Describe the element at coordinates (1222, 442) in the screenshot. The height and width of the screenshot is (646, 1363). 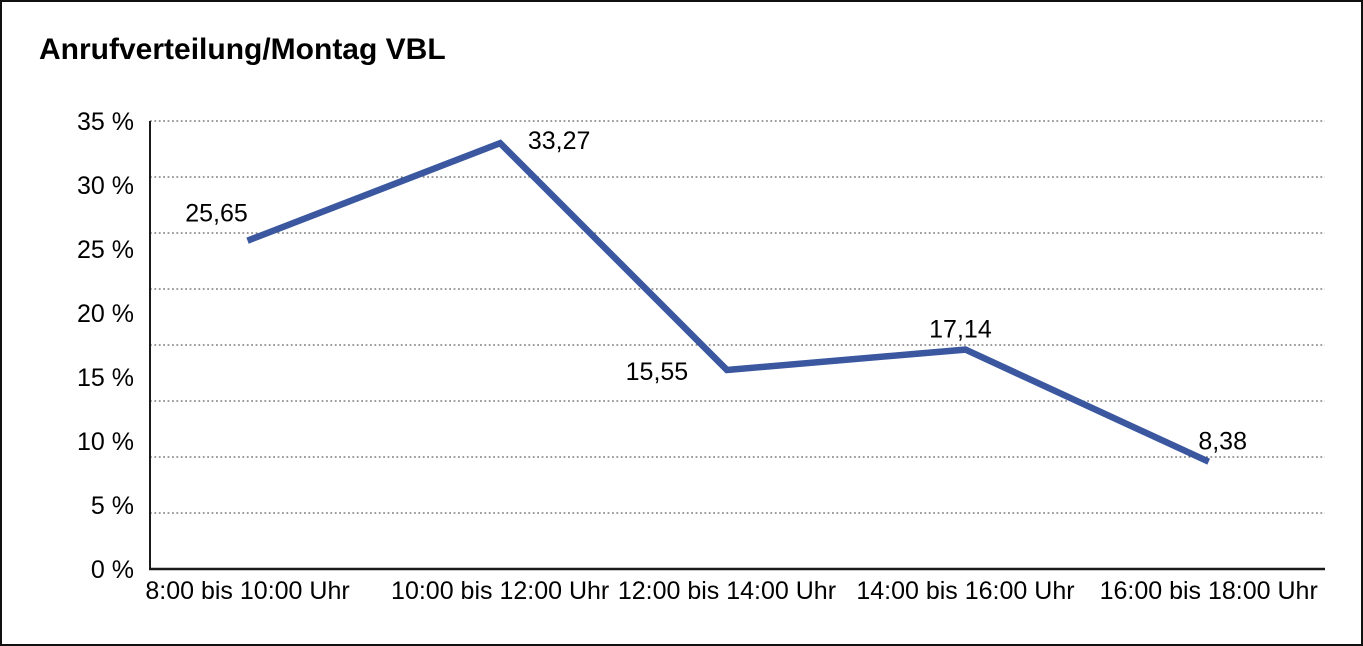
I see `data-label: 8,38` at that location.